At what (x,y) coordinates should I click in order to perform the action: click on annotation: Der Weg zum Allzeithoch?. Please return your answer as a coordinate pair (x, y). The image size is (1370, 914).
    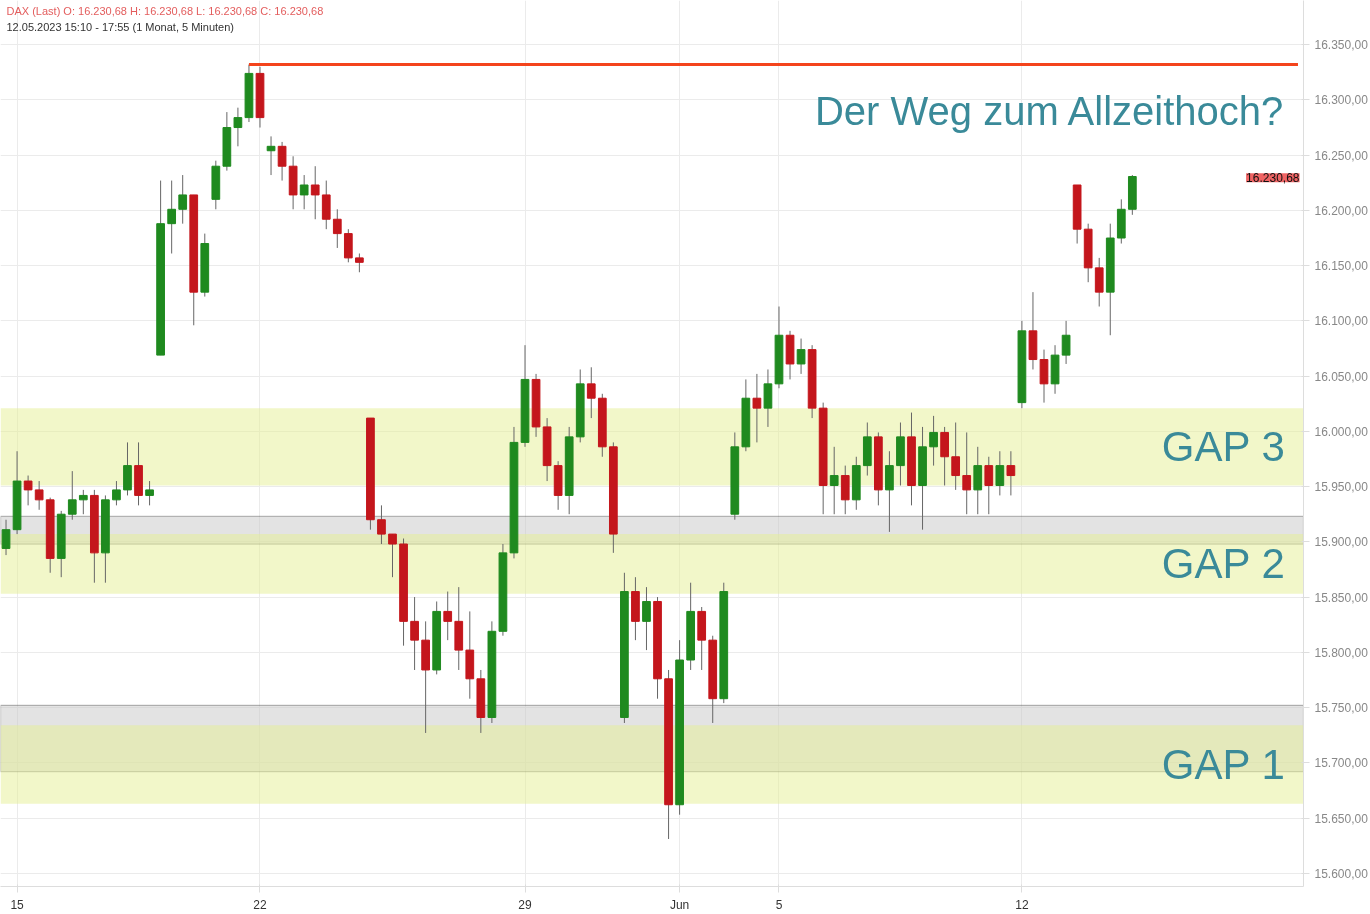
    Looking at the image, I should click on (1049, 111).